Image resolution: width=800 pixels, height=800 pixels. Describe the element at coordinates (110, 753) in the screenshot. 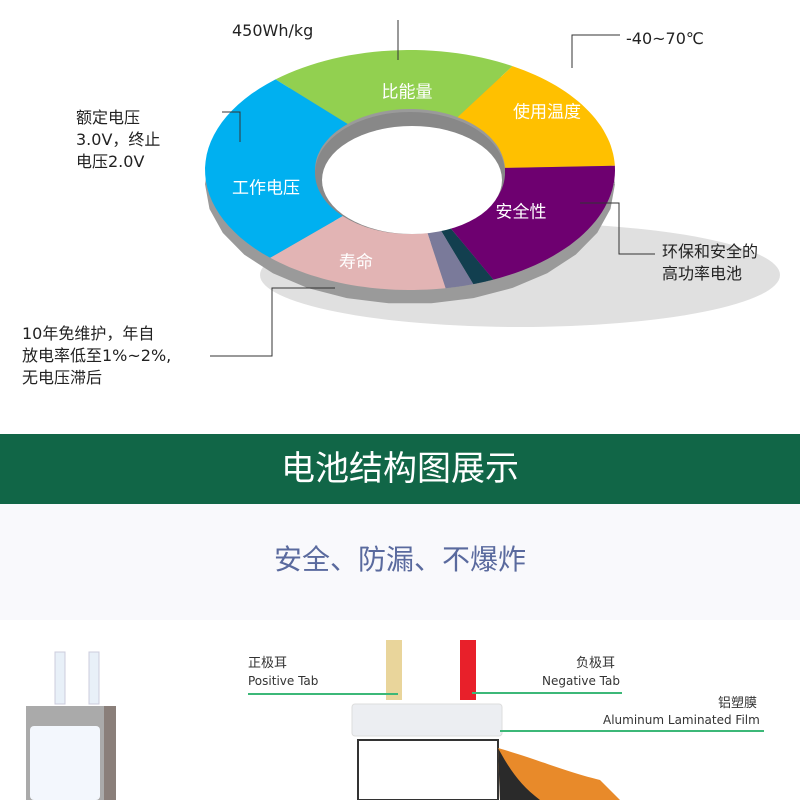

I see `left-battery-edge` at that location.